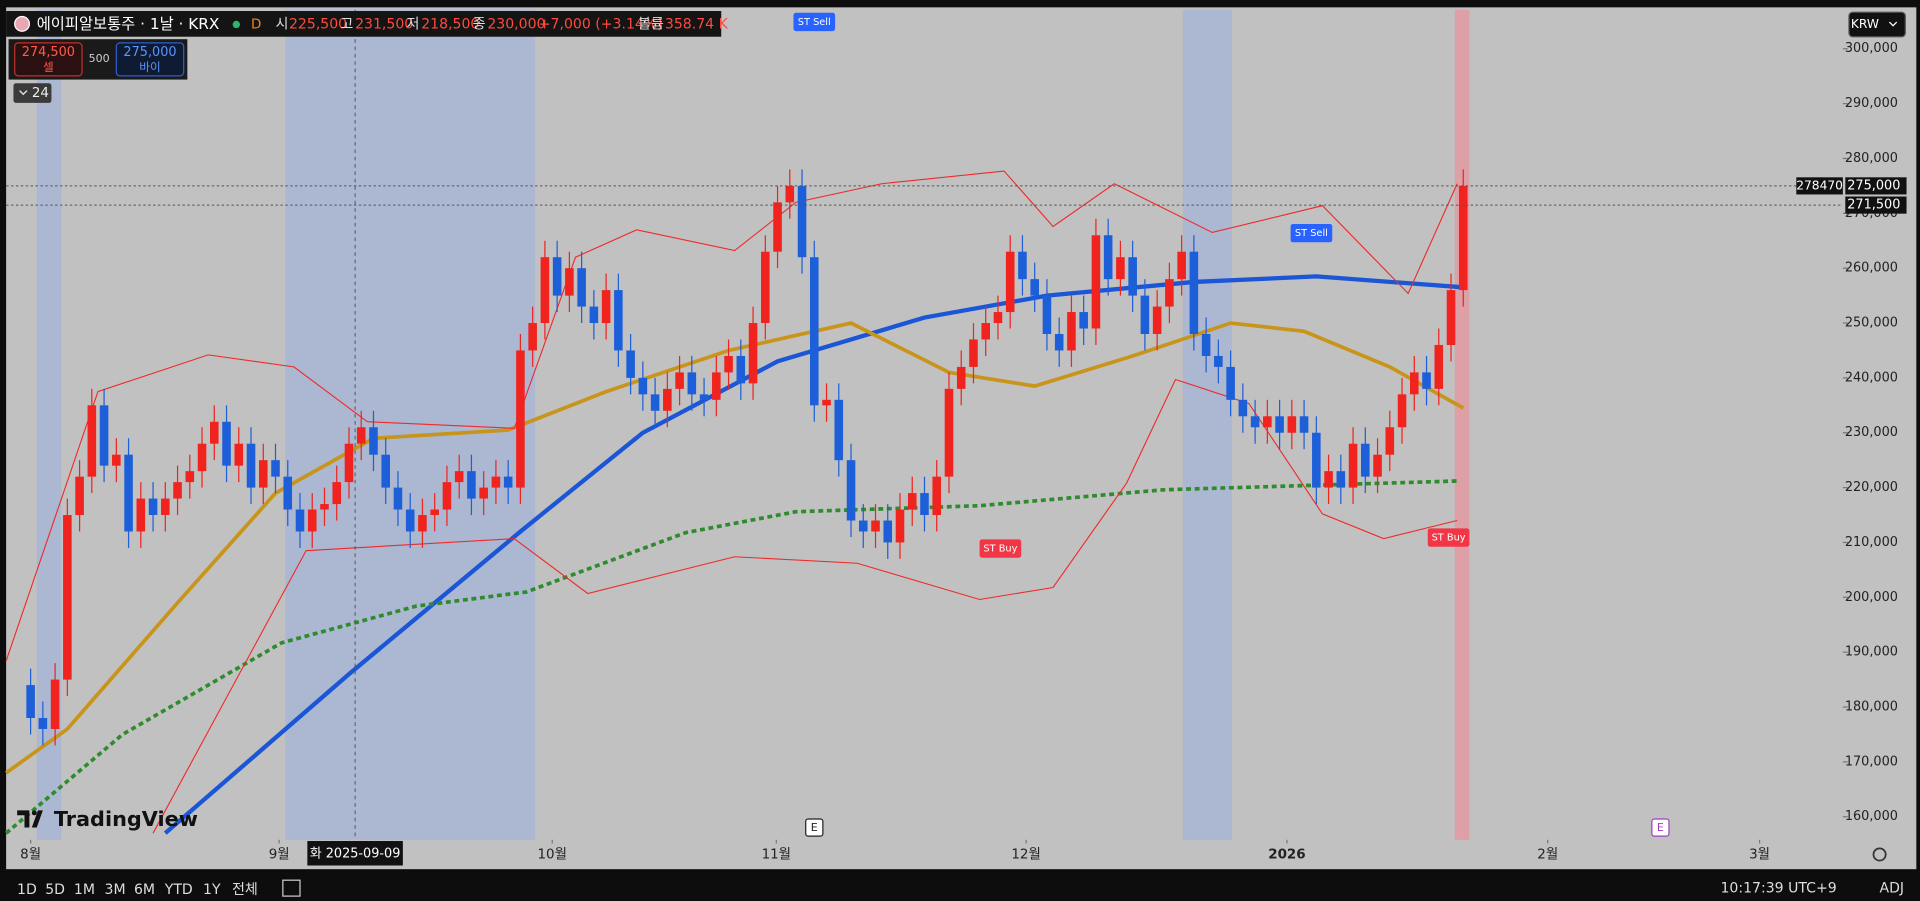 The height and width of the screenshot is (901, 1920). What do you see at coordinates (1876, 205) in the screenshot?
I see `price-tag` at bounding box center [1876, 205].